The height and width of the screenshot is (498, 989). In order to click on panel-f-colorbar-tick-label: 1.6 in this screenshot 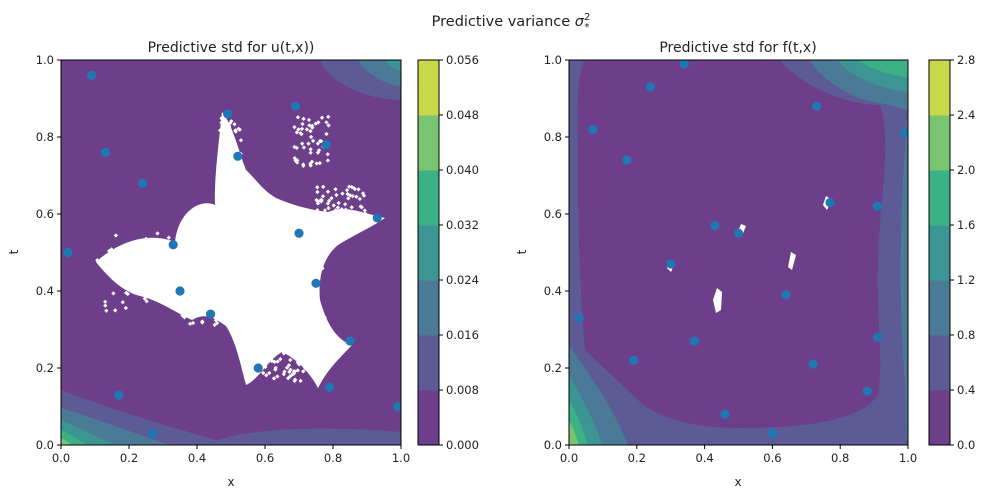, I will do `click(966, 225)`.